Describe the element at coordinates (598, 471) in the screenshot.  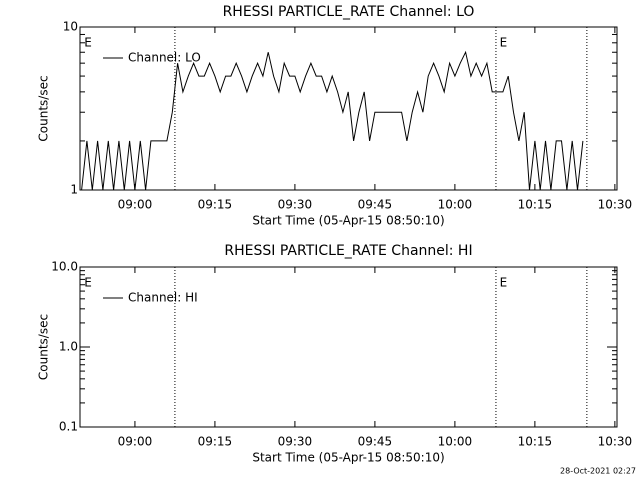
I see `timestamp: 28-Oct-2021 02:27` at that location.